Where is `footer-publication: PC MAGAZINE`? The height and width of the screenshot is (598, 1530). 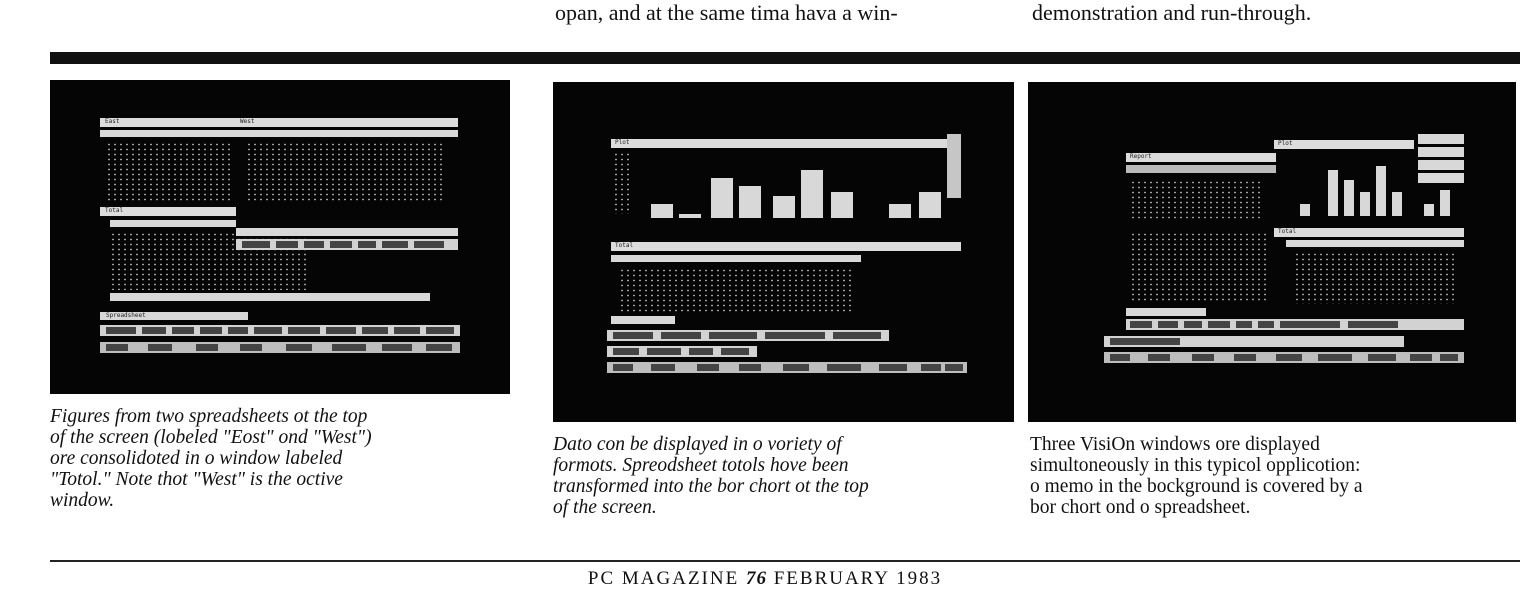 footer-publication: PC MAGAZINE is located at coordinates (663, 578).